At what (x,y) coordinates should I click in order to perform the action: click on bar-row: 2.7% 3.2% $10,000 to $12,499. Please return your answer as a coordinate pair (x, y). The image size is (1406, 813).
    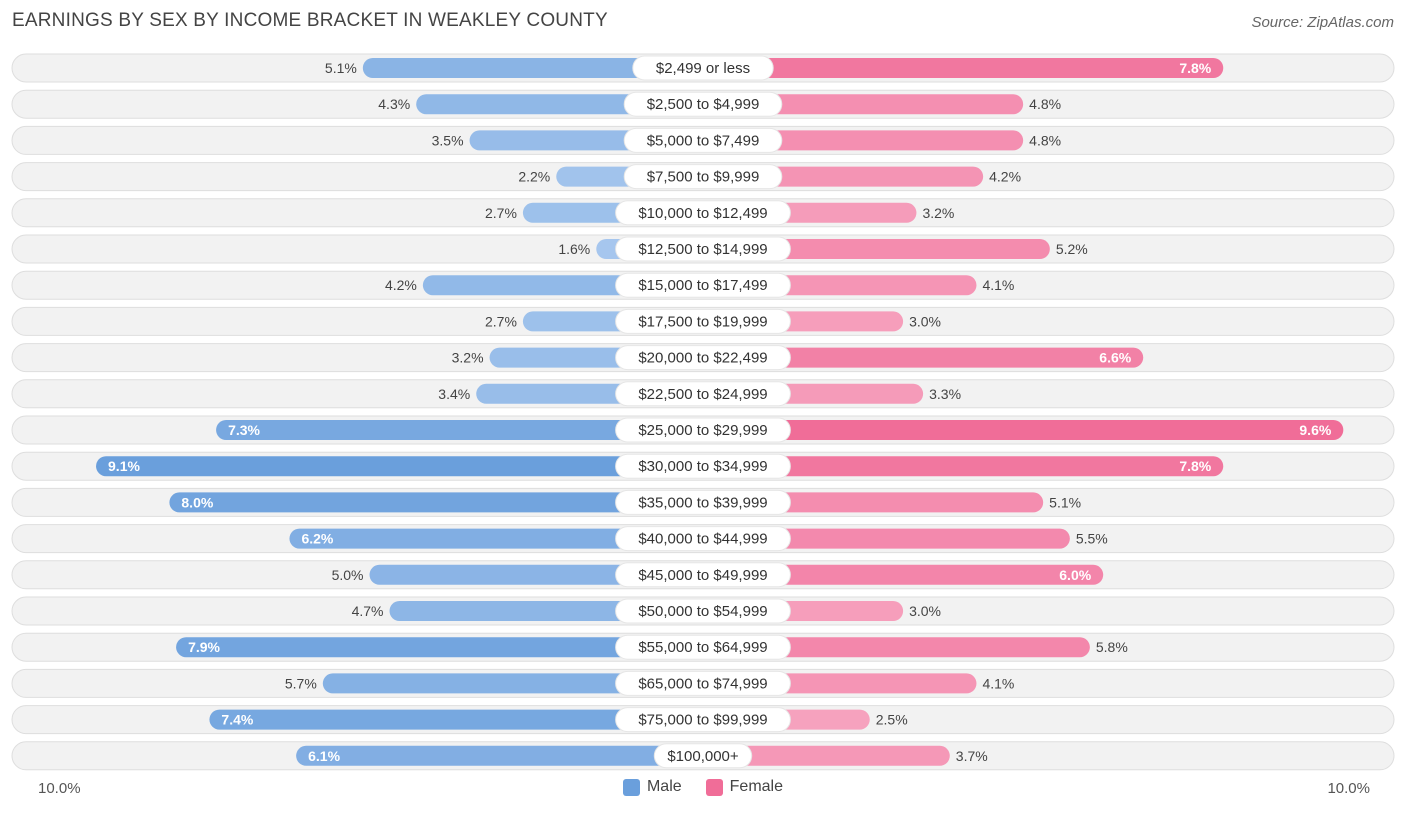
    Looking at the image, I should click on (703, 213).